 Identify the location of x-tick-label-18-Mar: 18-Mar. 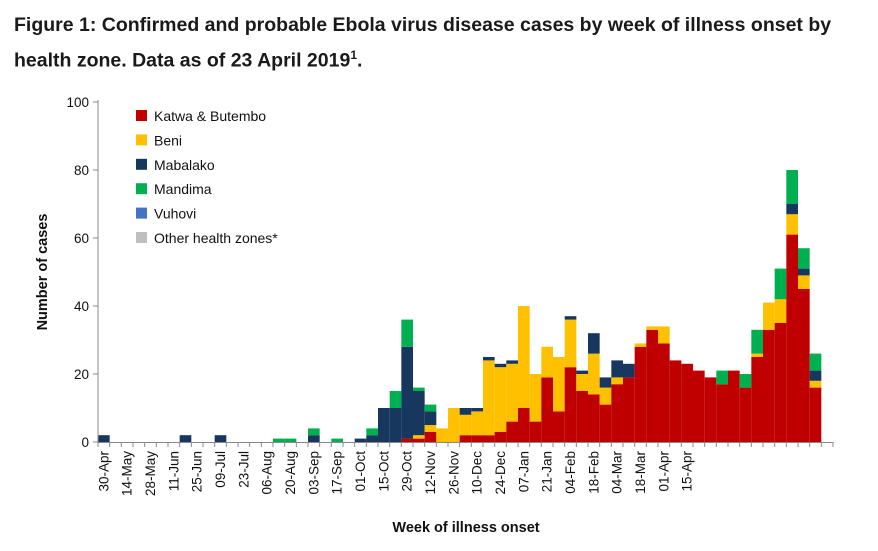
(640, 472).